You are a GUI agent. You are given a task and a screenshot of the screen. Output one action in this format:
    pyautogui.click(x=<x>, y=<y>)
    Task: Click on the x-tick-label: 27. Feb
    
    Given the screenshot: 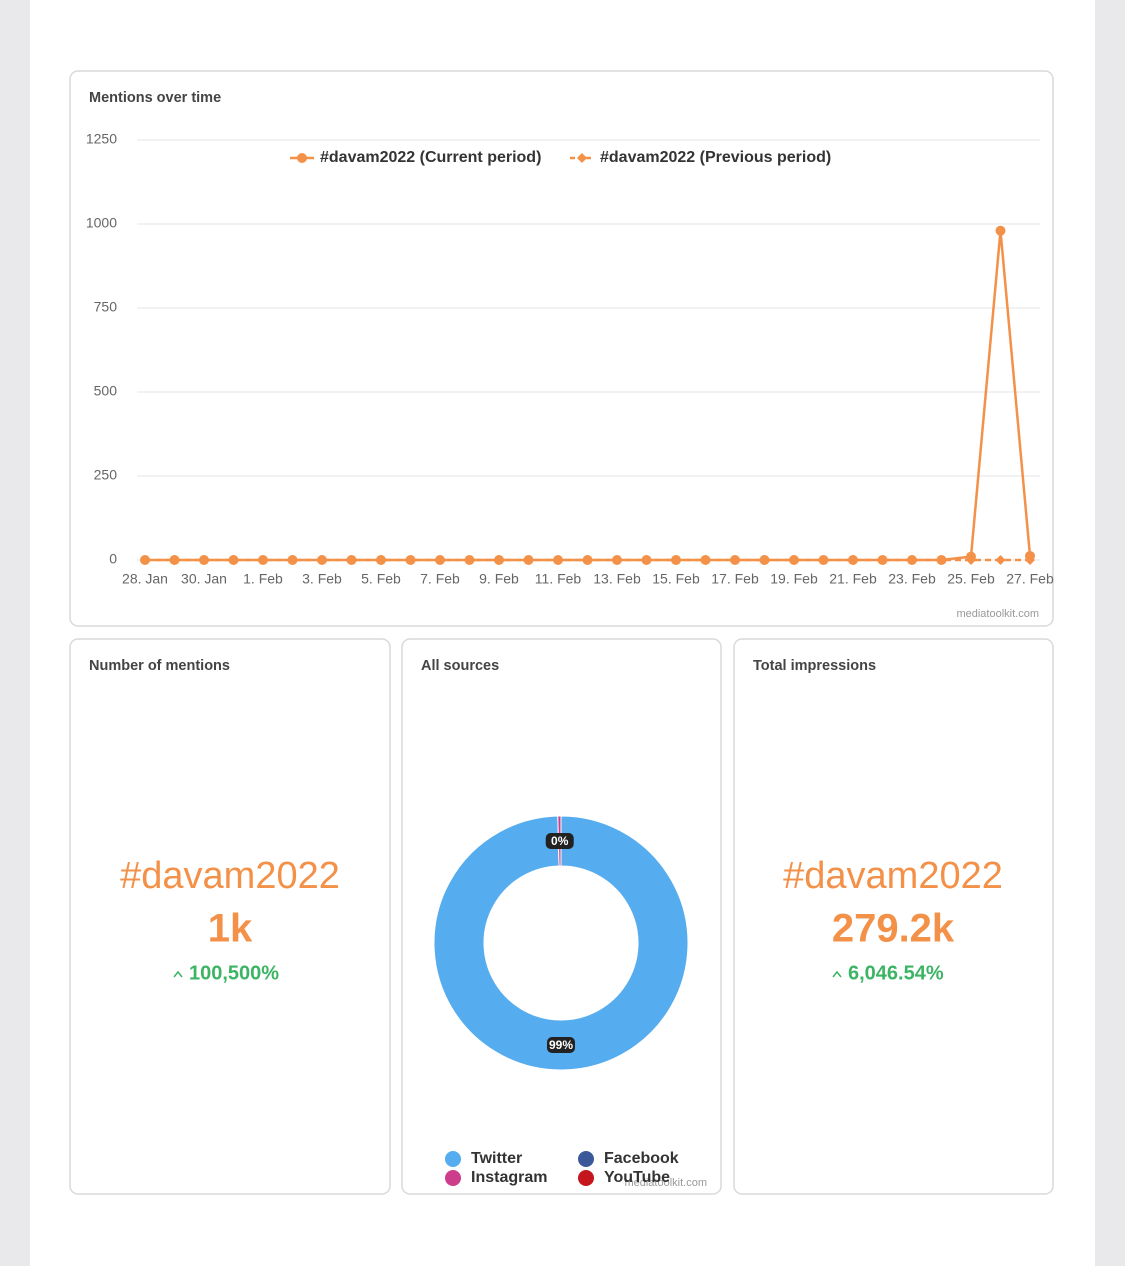 What is the action you would take?
    pyautogui.click(x=1030, y=579)
    